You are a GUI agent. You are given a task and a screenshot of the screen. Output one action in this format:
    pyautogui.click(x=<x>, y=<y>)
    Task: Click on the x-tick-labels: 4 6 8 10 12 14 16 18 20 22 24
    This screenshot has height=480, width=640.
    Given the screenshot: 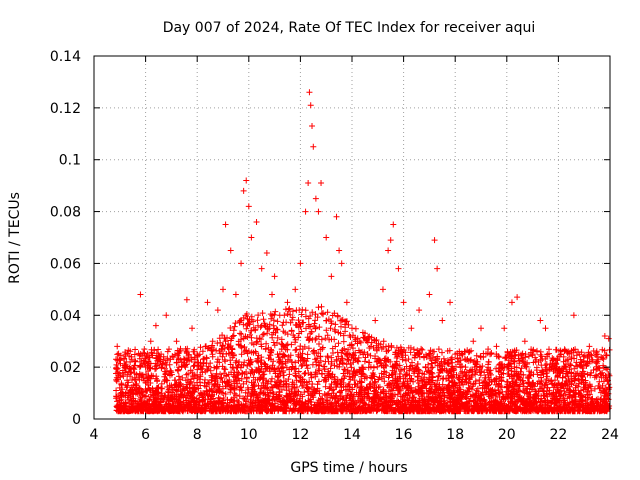 What is the action you would take?
    pyautogui.click(x=354, y=435)
    